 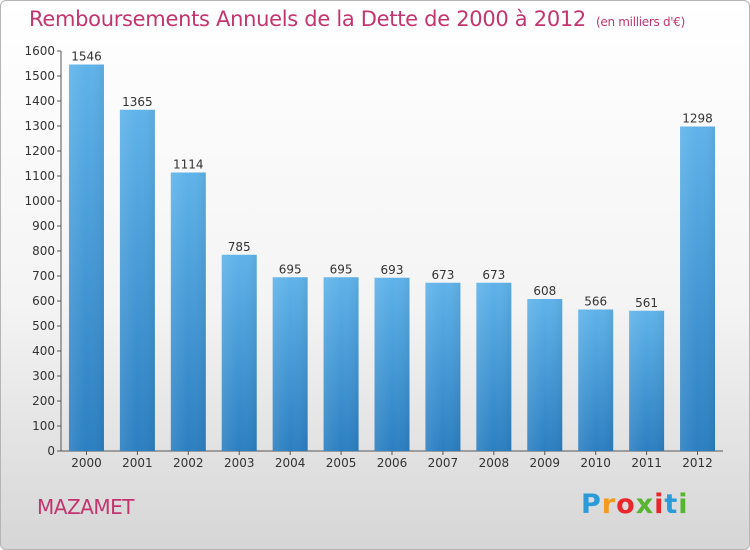 What do you see at coordinates (443, 463) in the screenshot?
I see `x-tick-label-2007: 2007` at bounding box center [443, 463].